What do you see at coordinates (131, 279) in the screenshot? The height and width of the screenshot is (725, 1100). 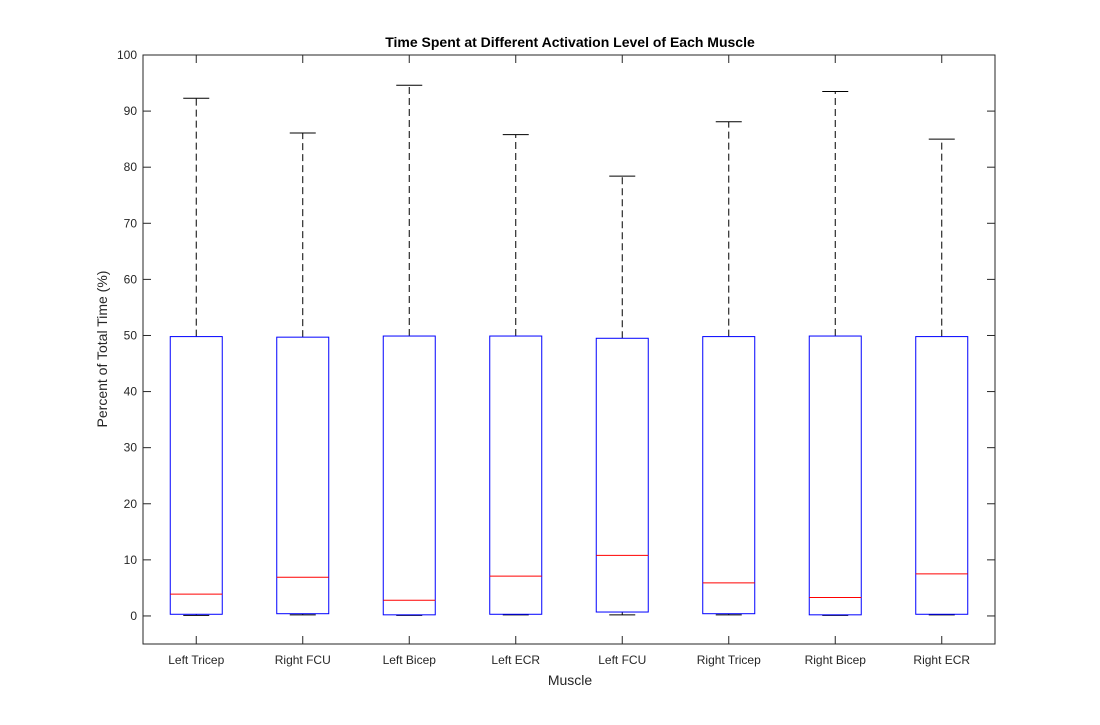 I see `y-tick-label: 60` at bounding box center [131, 279].